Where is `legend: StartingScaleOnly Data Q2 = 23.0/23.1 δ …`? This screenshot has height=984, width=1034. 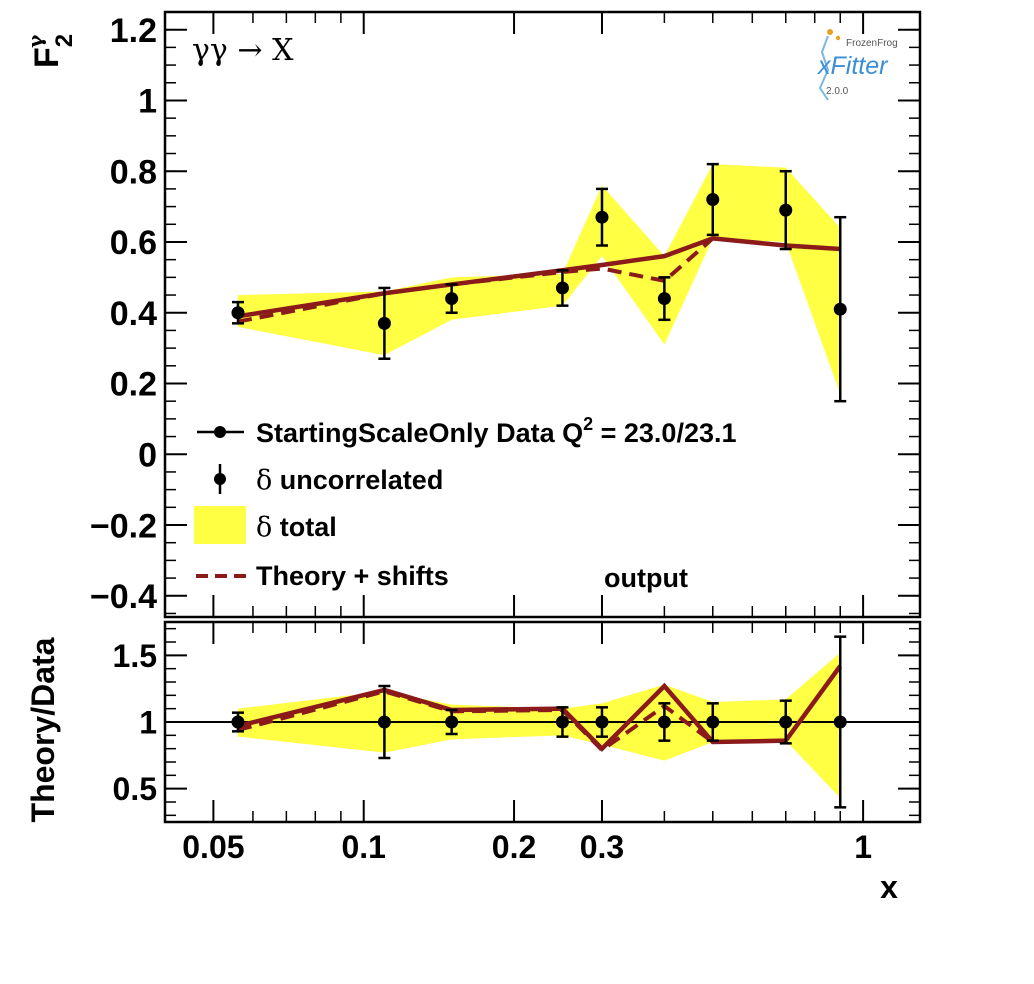 legend: StartingScaleOnly Data Q2 = 23.0/23.1 δ … is located at coordinates (465, 502).